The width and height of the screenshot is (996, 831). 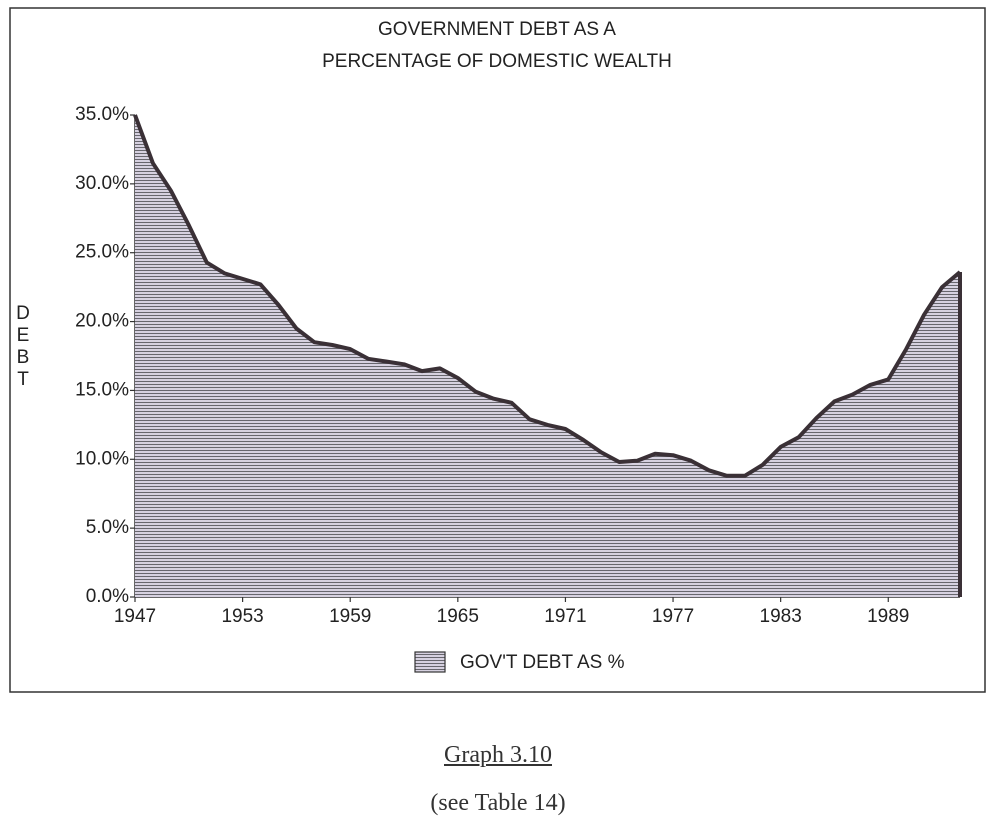 I want to click on x-tick-label: 1983, so click(x=781, y=616).